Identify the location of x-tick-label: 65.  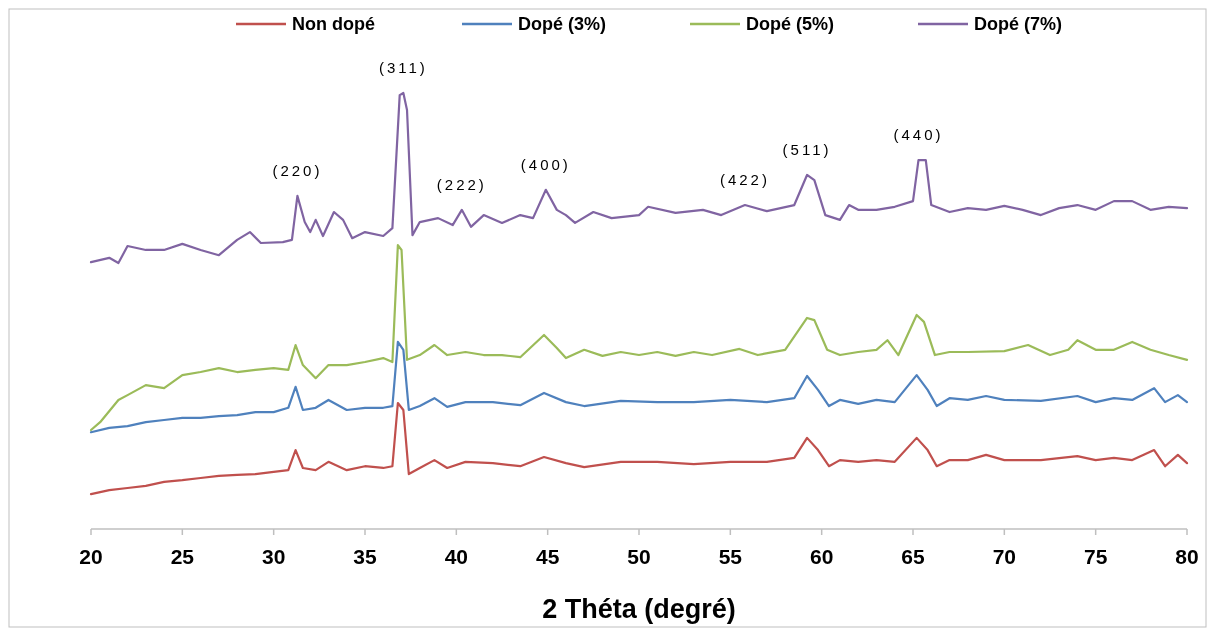
(913, 556).